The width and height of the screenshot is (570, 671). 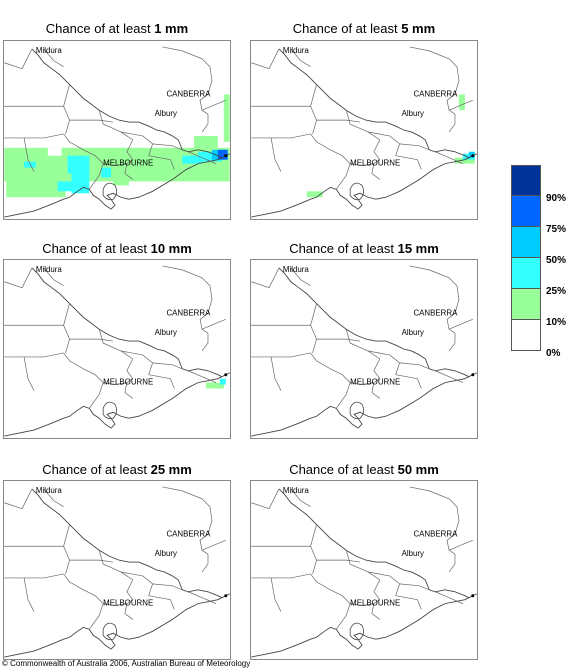 What do you see at coordinates (556, 229) in the screenshot?
I see `legend-label-75: 75%` at bounding box center [556, 229].